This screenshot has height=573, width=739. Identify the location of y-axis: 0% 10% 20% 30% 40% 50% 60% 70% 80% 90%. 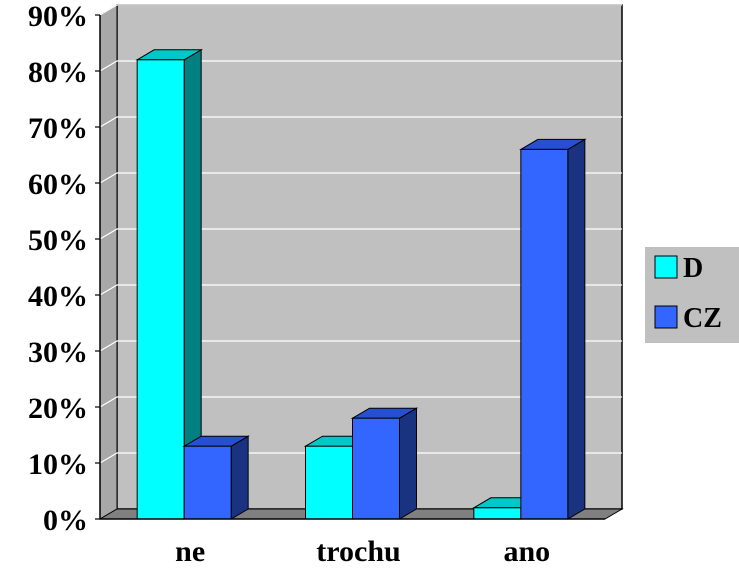
(64, 268).